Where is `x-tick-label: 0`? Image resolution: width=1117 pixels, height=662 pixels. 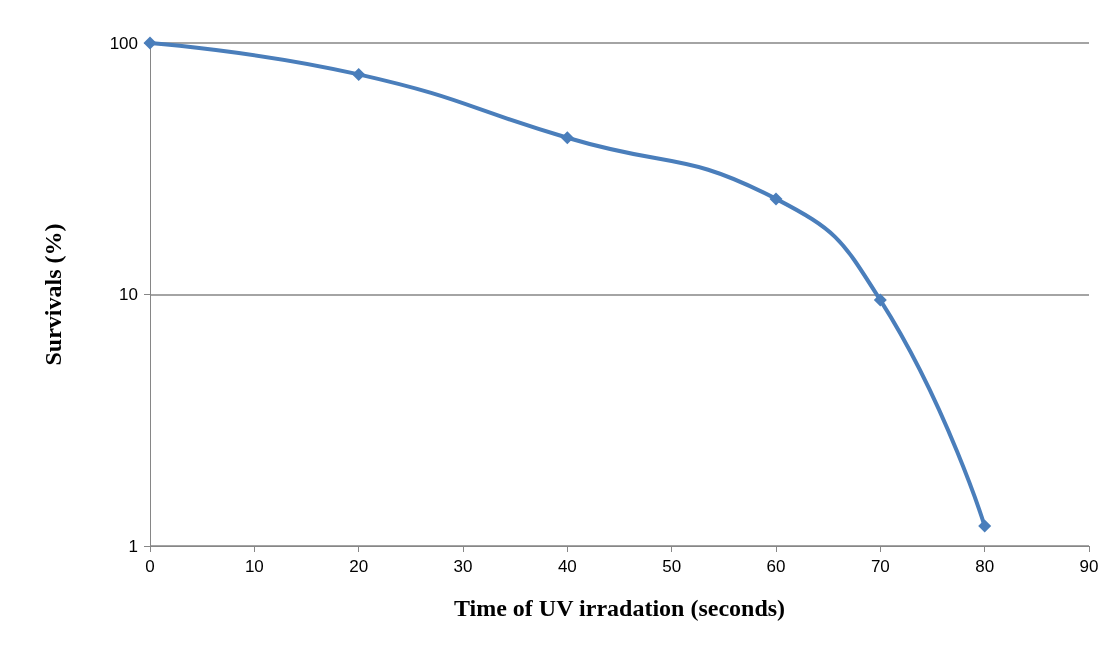 x-tick-label: 0 is located at coordinates (150, 566).